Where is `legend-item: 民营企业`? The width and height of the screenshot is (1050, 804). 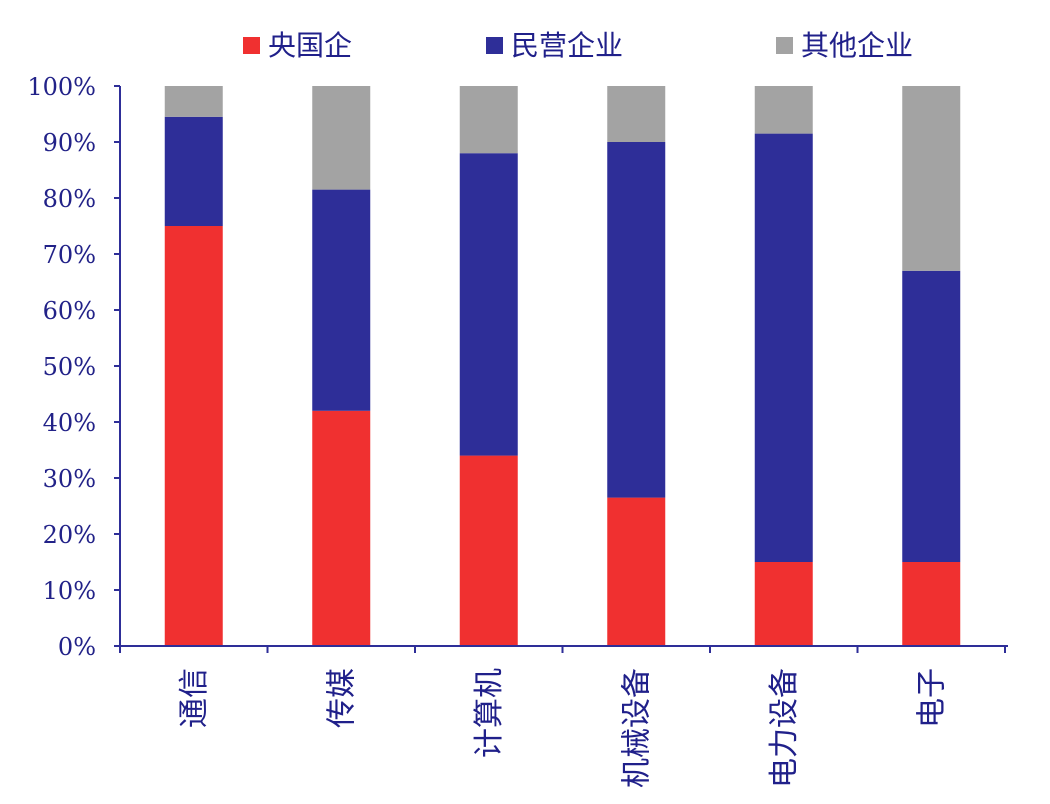
legend-item: 民营企业 is located at coordinates (554, 45).